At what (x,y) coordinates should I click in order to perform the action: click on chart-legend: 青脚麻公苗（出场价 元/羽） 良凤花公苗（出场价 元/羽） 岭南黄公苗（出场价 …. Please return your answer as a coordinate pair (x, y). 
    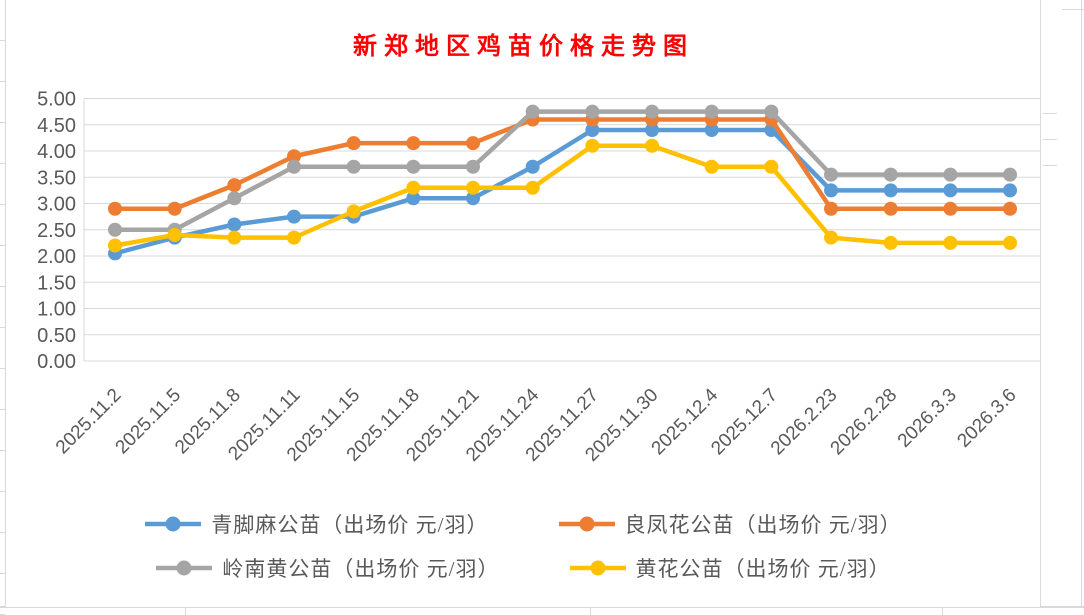
    Looking at the image, I should click on (523, 552).